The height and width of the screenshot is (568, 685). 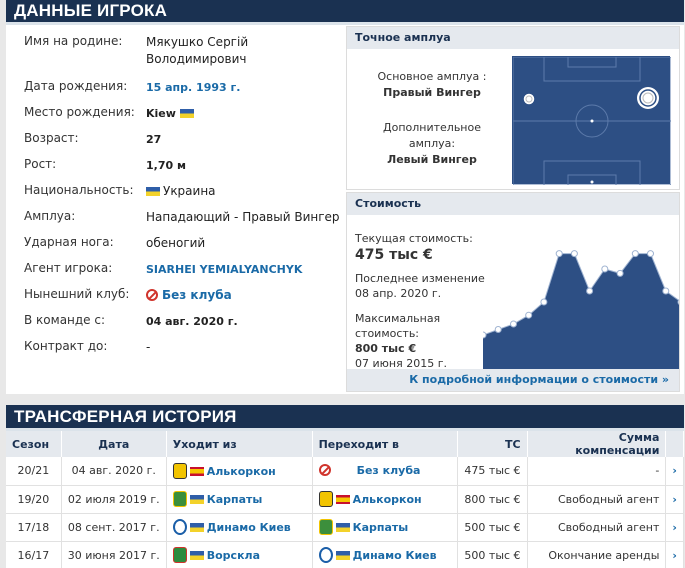 What do you see at coordinates (345, 12) in the screenshot?
I see `player-data-title: ДАННЫЕ ИГРОКА` at bounding box center [345, 12].